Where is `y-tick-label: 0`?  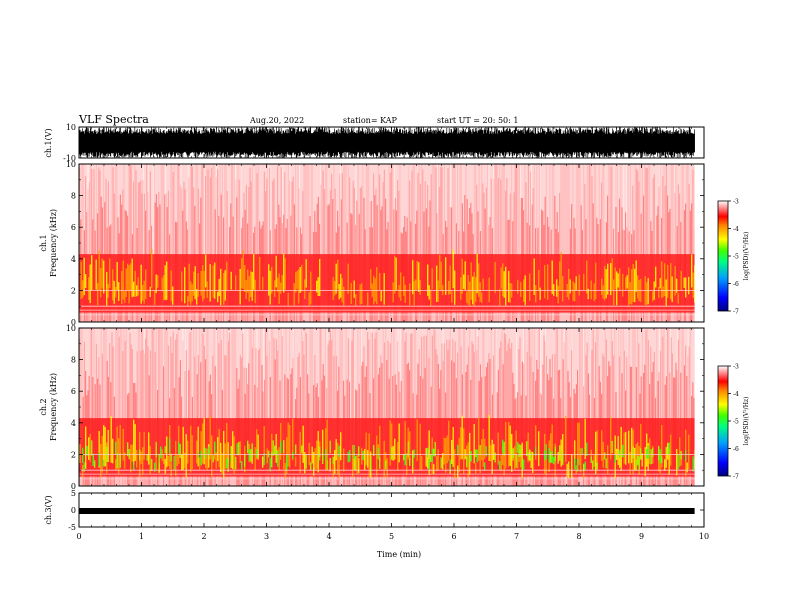
y-tick-label: 0 is located at coordinates (73, 486).